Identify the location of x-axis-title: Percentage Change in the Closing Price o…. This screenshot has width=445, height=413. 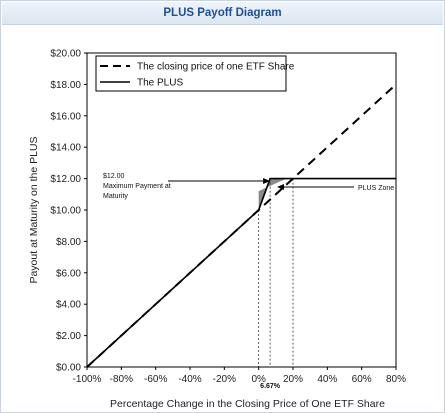
(247, 404).